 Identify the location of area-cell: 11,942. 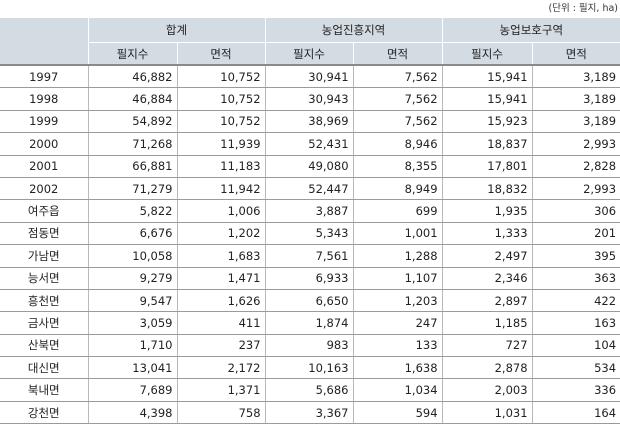
(221, 189).